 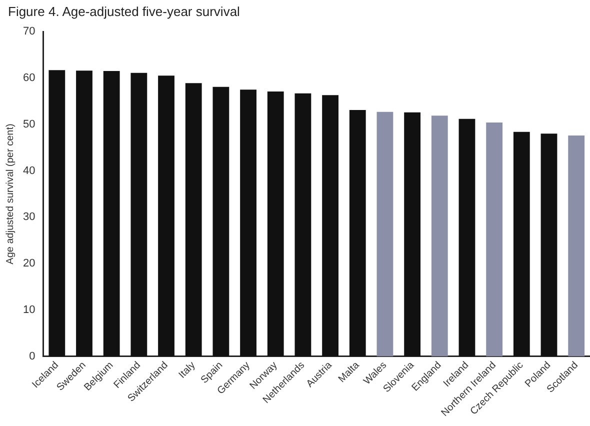 What do you see at coordinates (29, 170) in the screenshot?
I see `y-tick-label: 40` at bounding box center [29, 170].